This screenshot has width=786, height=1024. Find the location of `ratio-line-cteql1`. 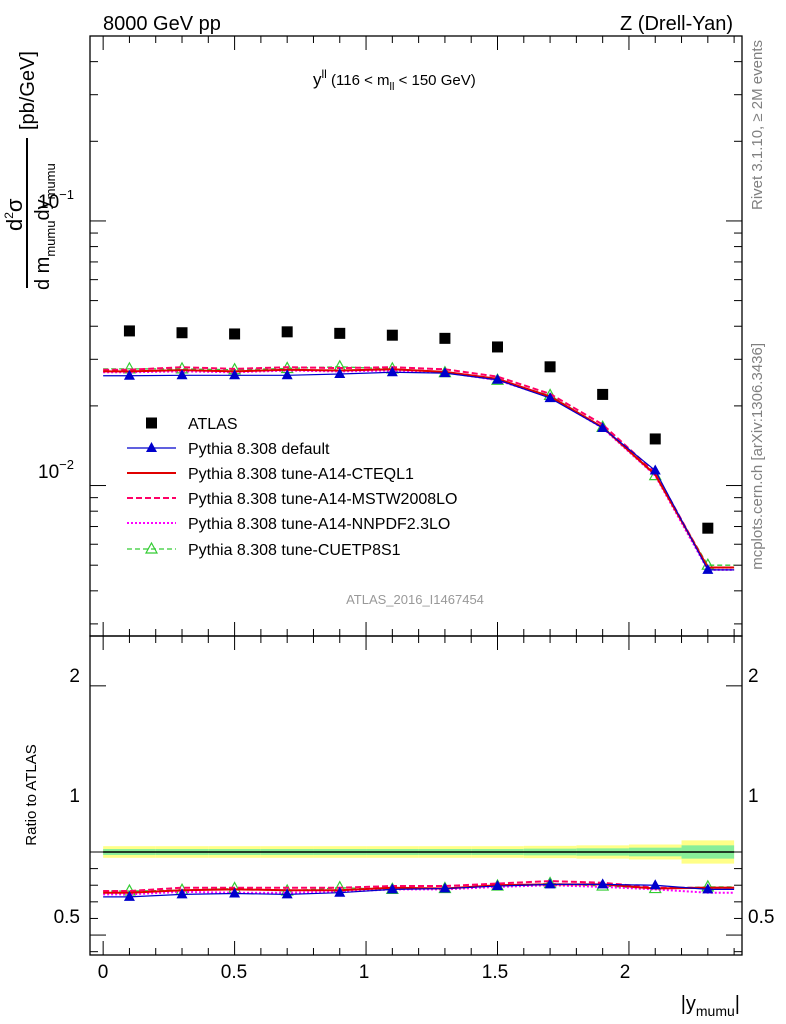

ratio-line-cteql1 is located at coordinates (419, 888).